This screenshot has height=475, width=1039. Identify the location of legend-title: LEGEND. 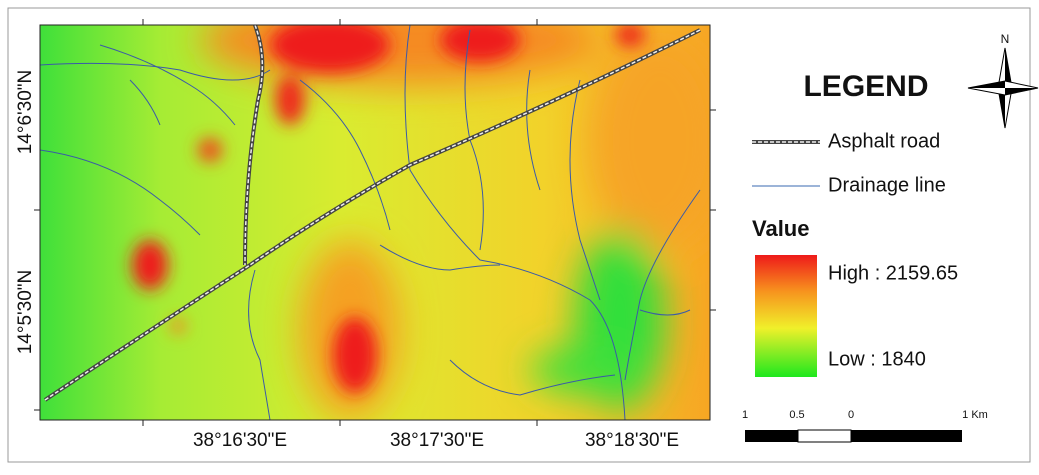
(865, 86).